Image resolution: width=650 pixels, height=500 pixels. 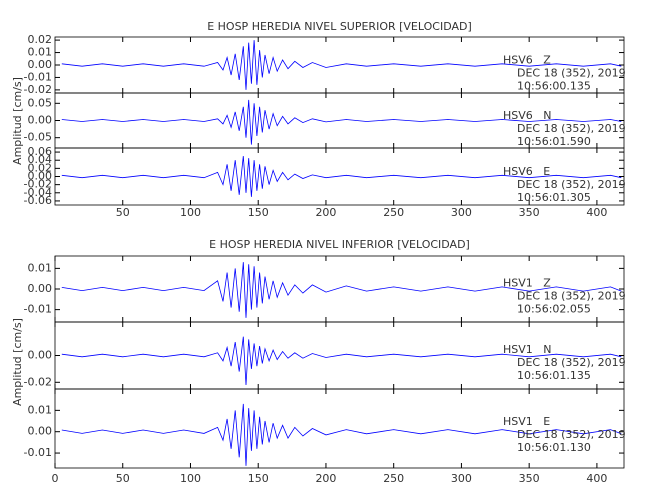 I want to click on time-label: 10:56:01.590, so click(x=554, y=141).